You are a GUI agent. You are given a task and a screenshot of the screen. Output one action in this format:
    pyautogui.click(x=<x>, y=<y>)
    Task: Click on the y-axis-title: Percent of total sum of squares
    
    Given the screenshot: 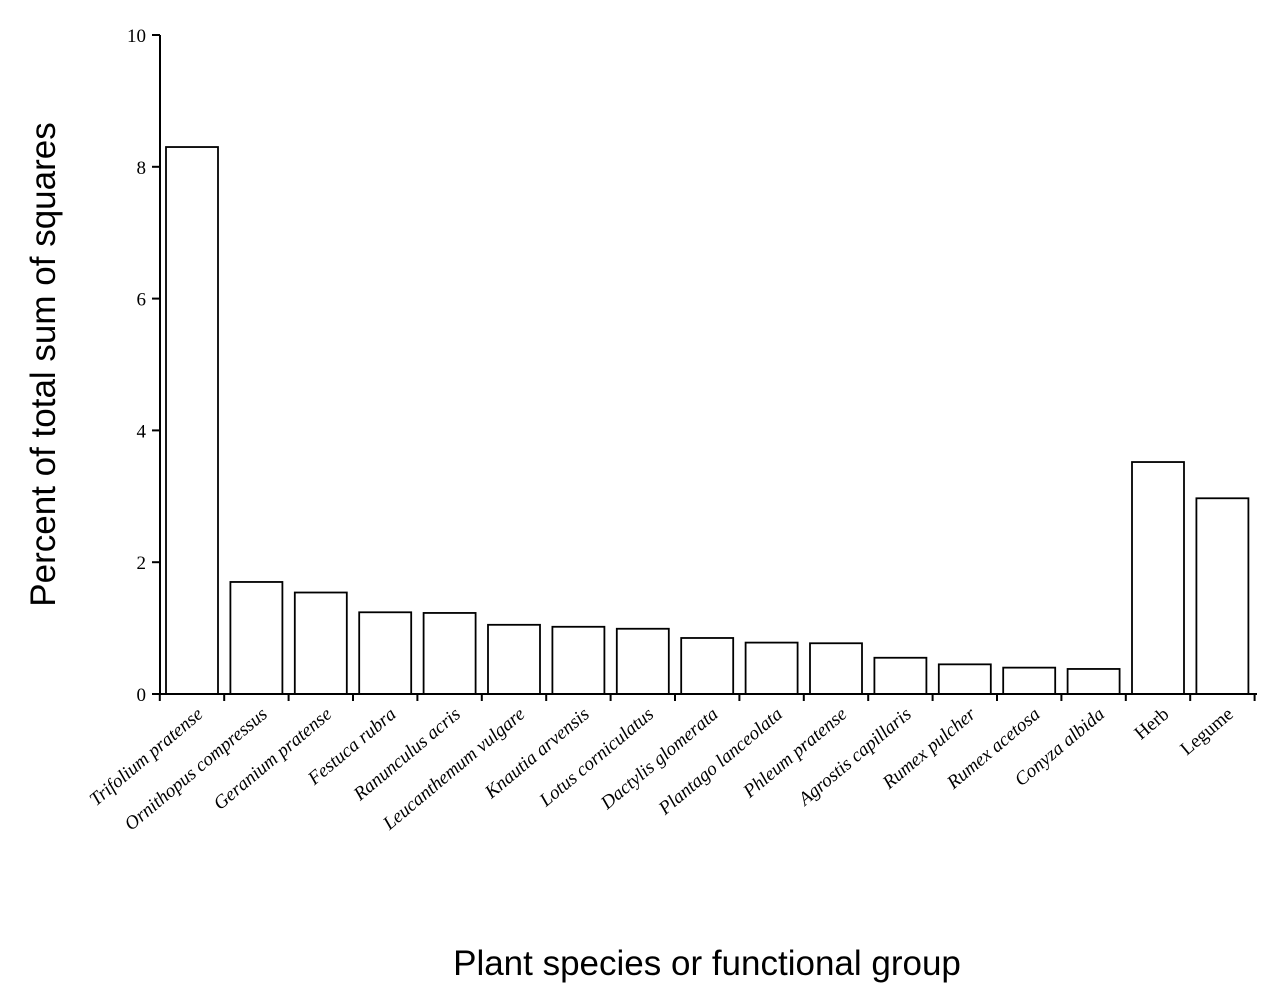 What is the action you would take?
    pyautogui.click(x=43, y=364)
    